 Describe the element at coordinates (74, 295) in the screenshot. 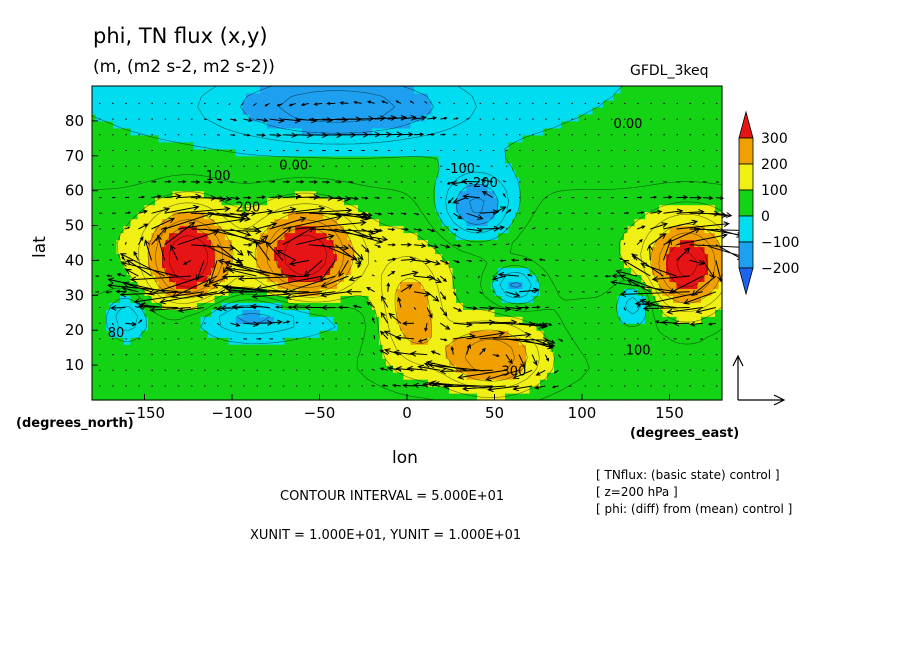

I see `y-tick-label: 30` at that location.